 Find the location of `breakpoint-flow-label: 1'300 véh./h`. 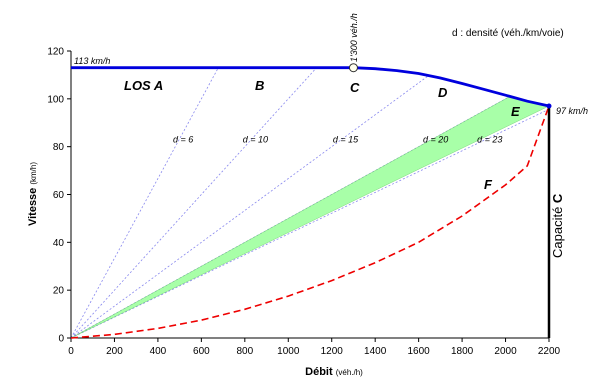

breakpoint-flow-label: 1'300 véh./h is located at coordinates (354, 37).